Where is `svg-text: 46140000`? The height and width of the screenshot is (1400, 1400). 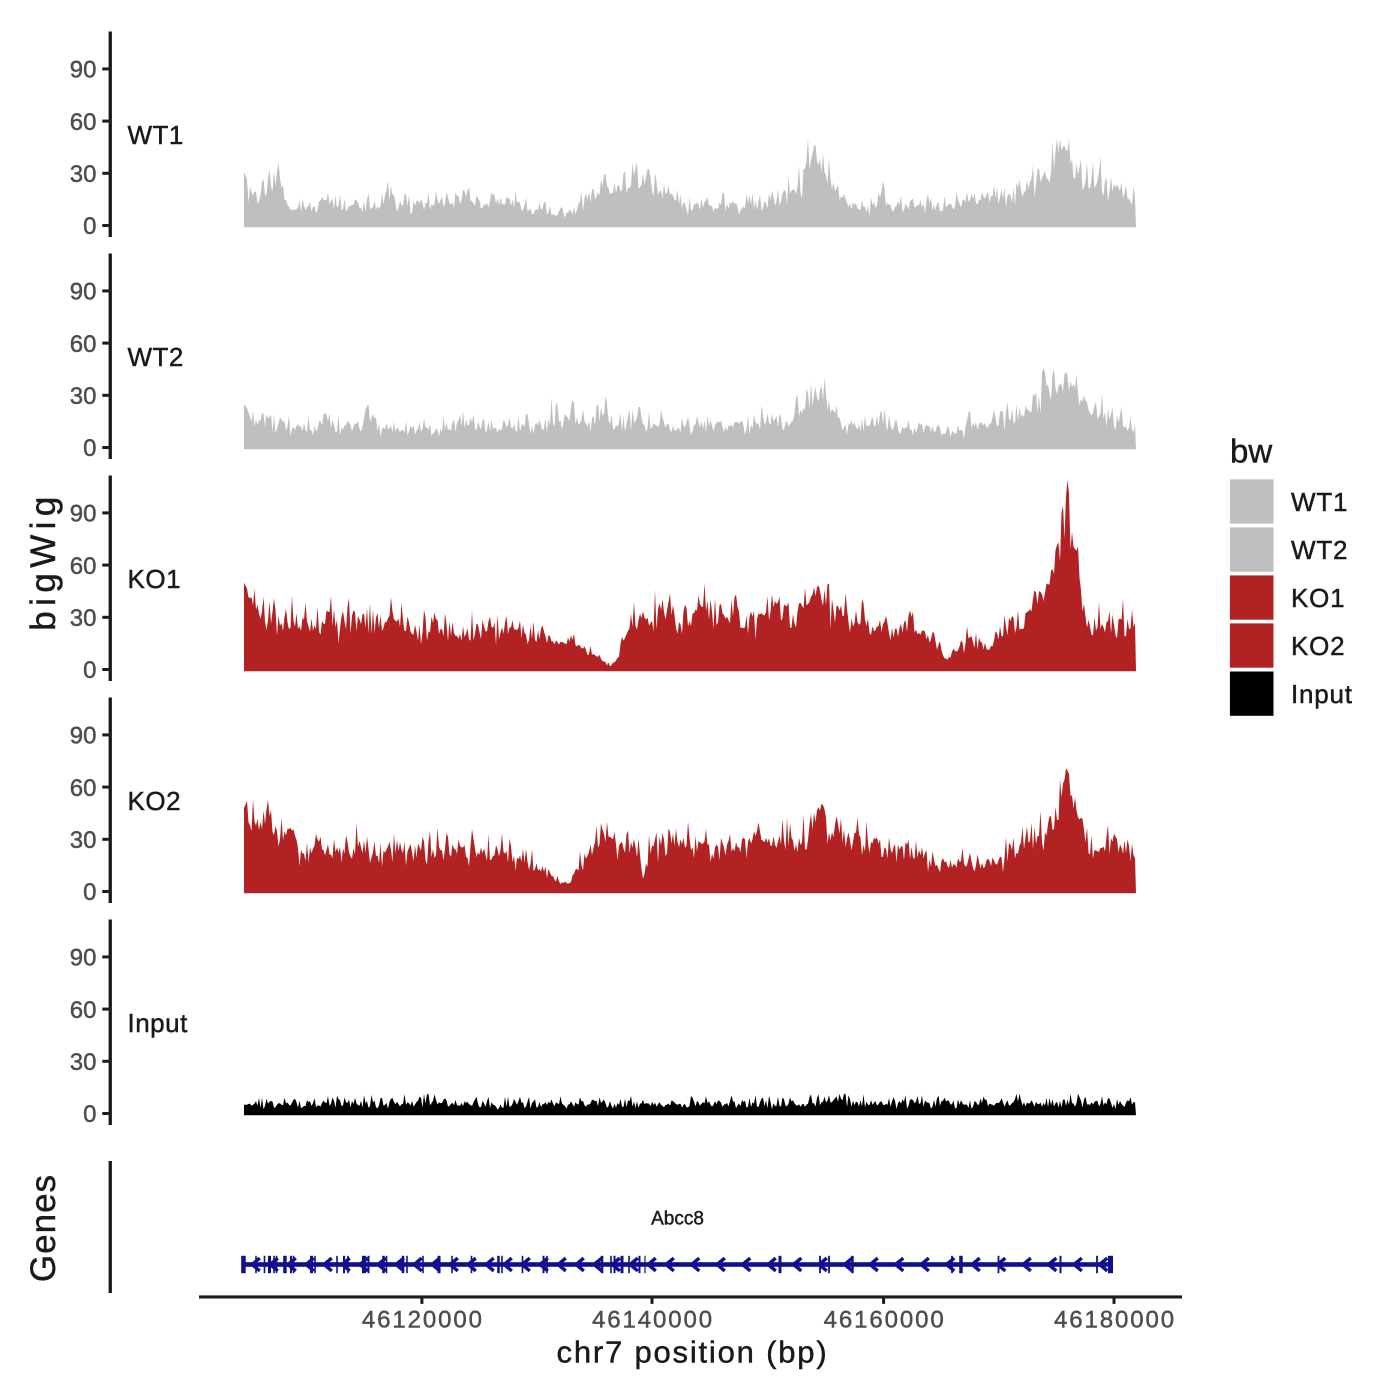 svg-text: 46140000 is located at coordinates (653, 1320).